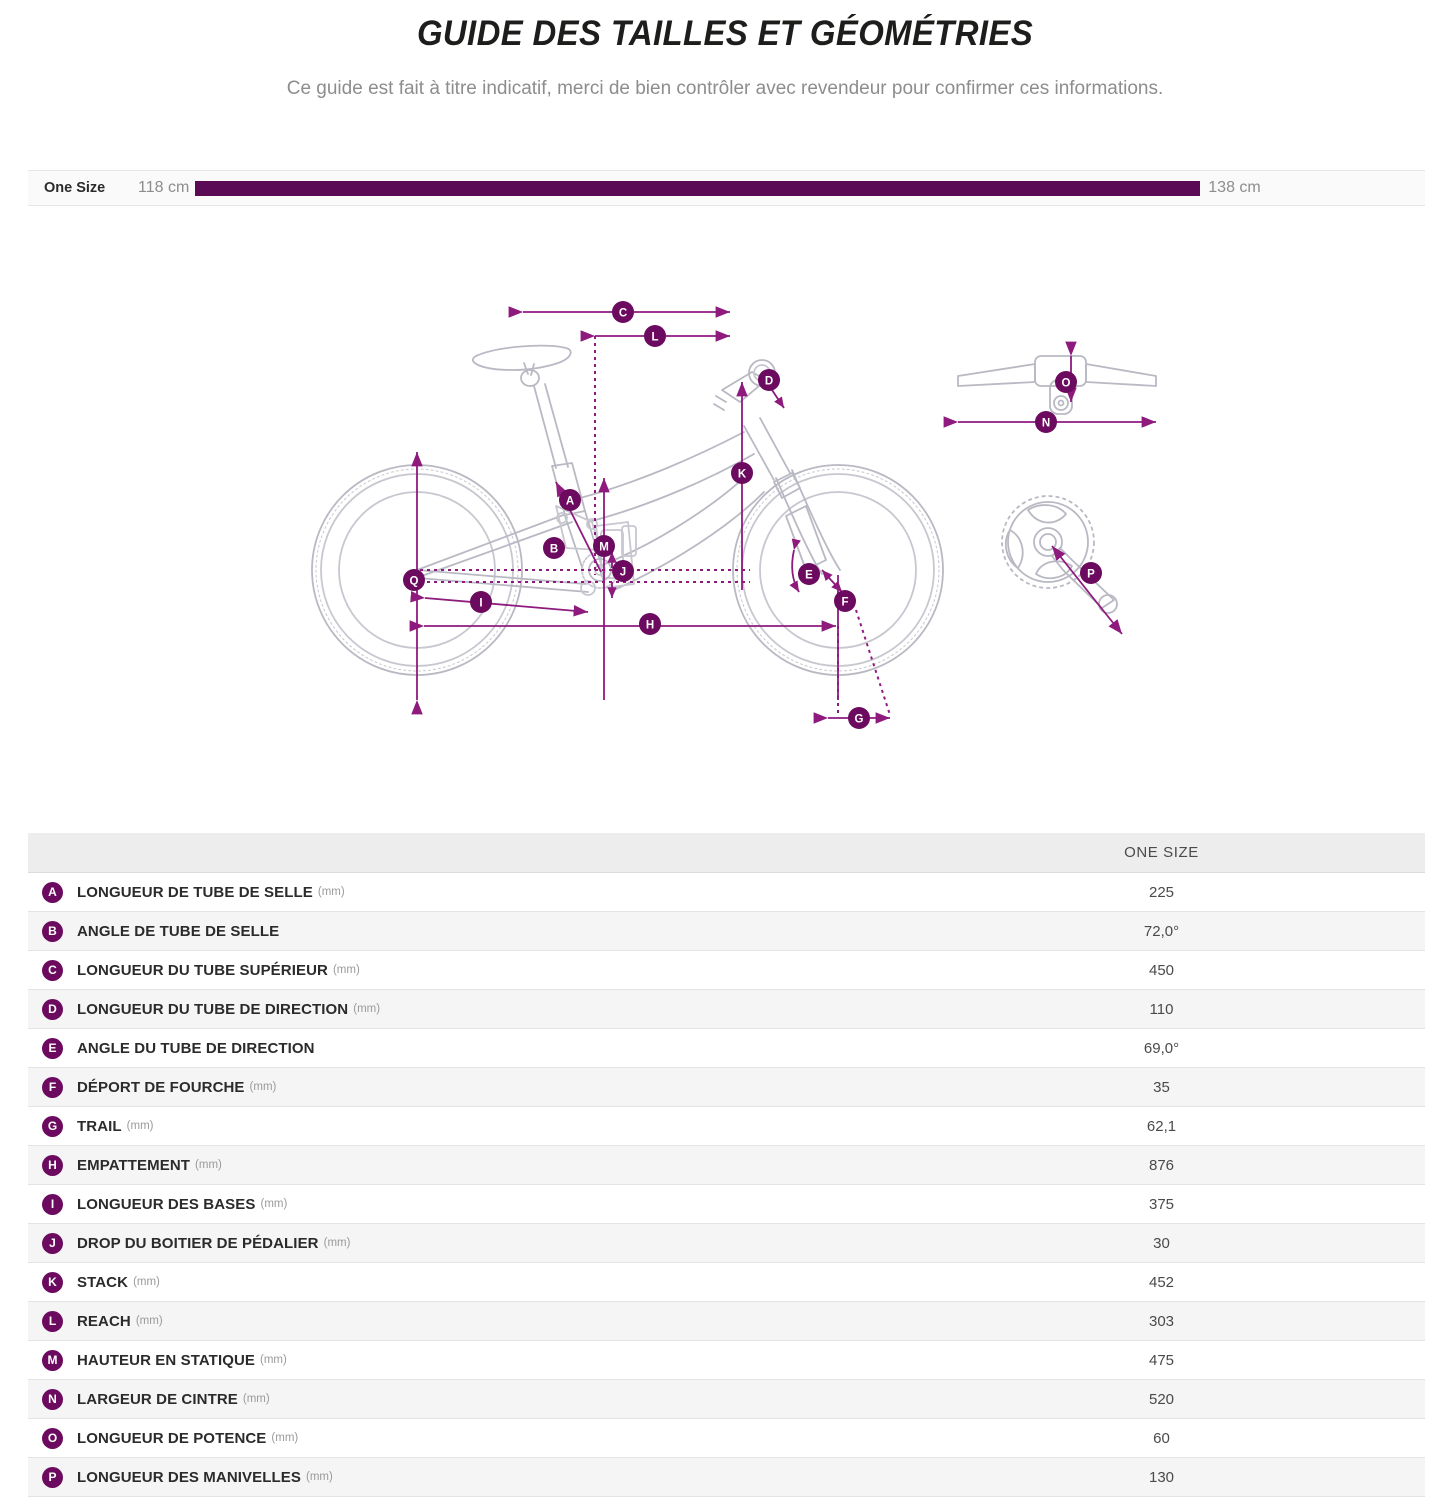  I want to click on table-row: J DROP DU BOITIER DE PÉDALIER (mm) 30, so click(726, 1243).